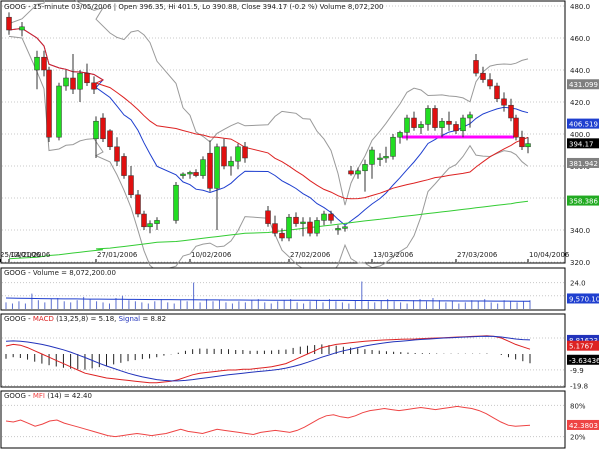 The height and width of the screenshot is (454, 600). I want to click on x-tick-label: 13/03/2006, so click(393, 255).